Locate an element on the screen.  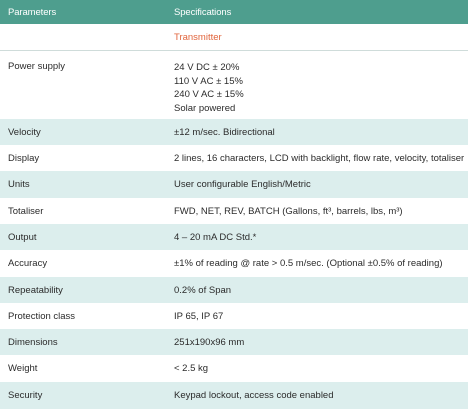
param-label: Power supply is located at coordinates (37, 66).